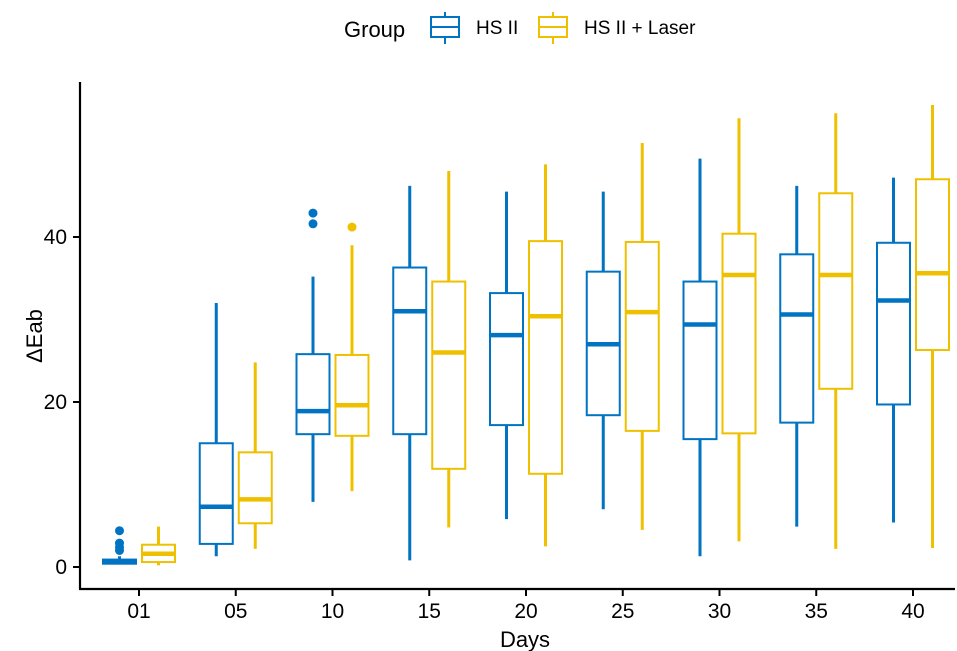 This screenshot has width=957, height=651. I want to click on x-tick-label: 05, so click(235, 611).